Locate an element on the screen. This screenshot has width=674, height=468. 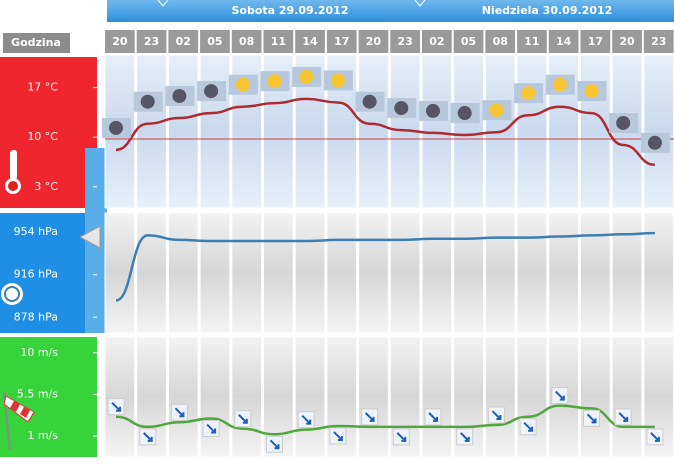
hour-label: 14 is located at coordinates (310, 41).